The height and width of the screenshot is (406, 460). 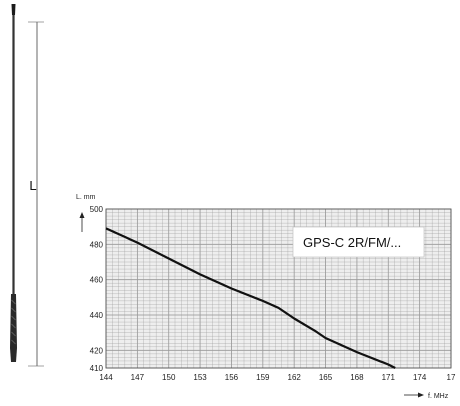 I want to click on x-tick-label: 144, so click(x=106, y=377).